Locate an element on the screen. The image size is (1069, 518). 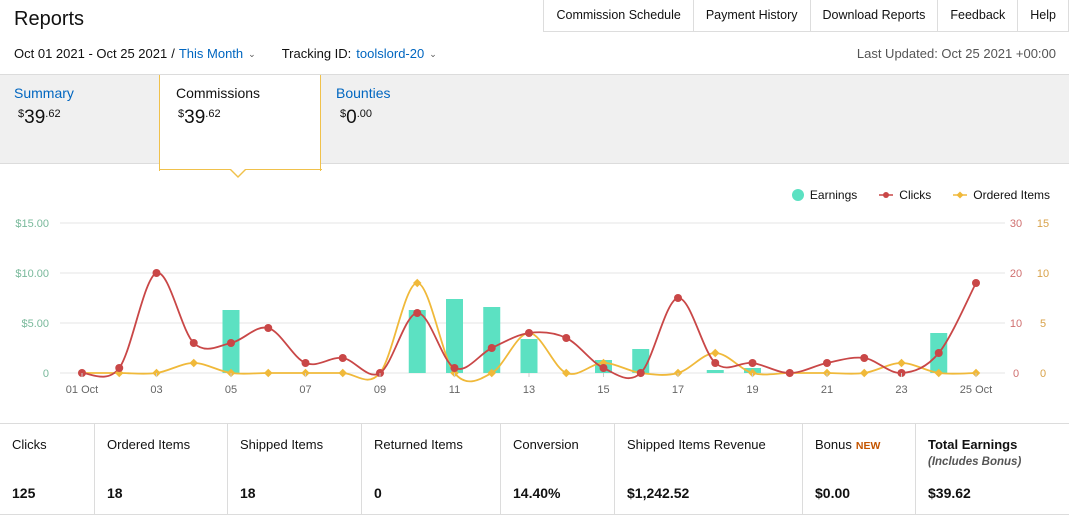
y-tick-label-earnings: $5.00 is located at coordinates (35, 324).